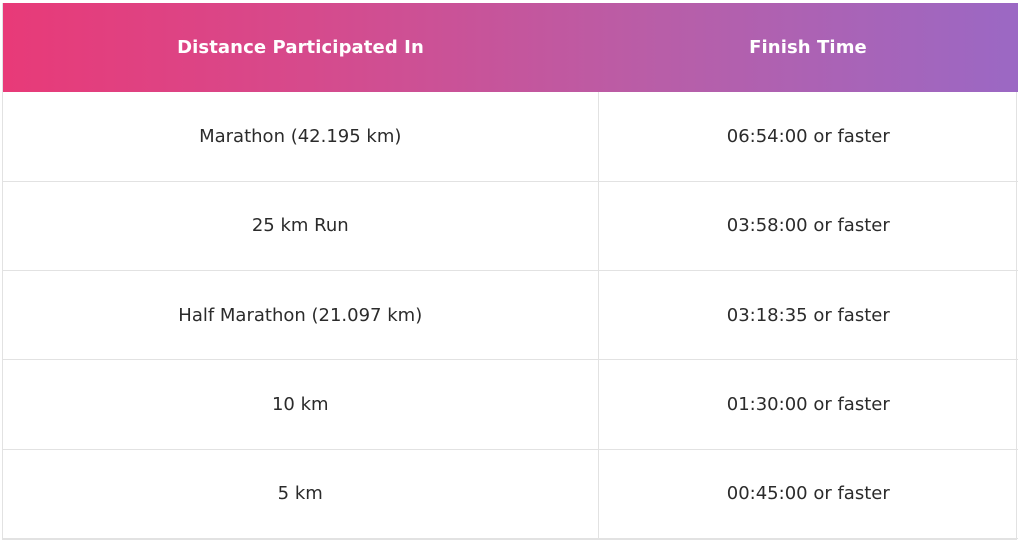 Image resolution: width=1024 pixels, height=543 pixels. What do you see at coordinates (300, 47) in the screenshot?
I see `header-distance: Distance Participated In` at bounding box center [300, 47].